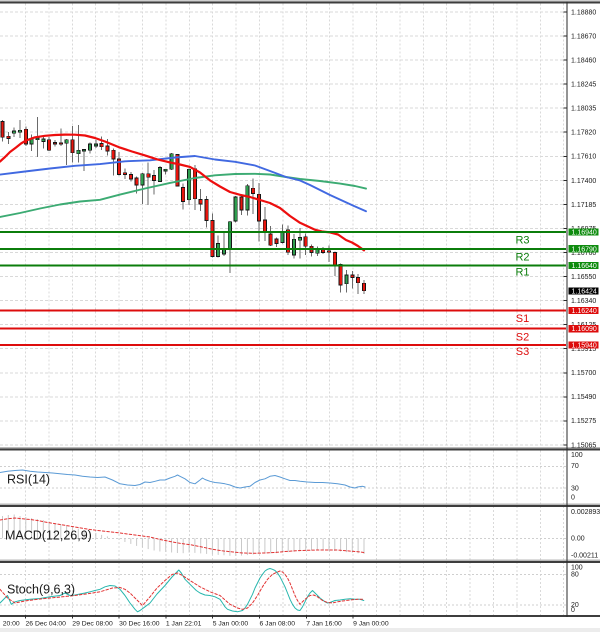  What do you see at coordinates (585, 512) in the screenshot?
I see `svg-text: 0.002893` at bounding box center [585, 512].